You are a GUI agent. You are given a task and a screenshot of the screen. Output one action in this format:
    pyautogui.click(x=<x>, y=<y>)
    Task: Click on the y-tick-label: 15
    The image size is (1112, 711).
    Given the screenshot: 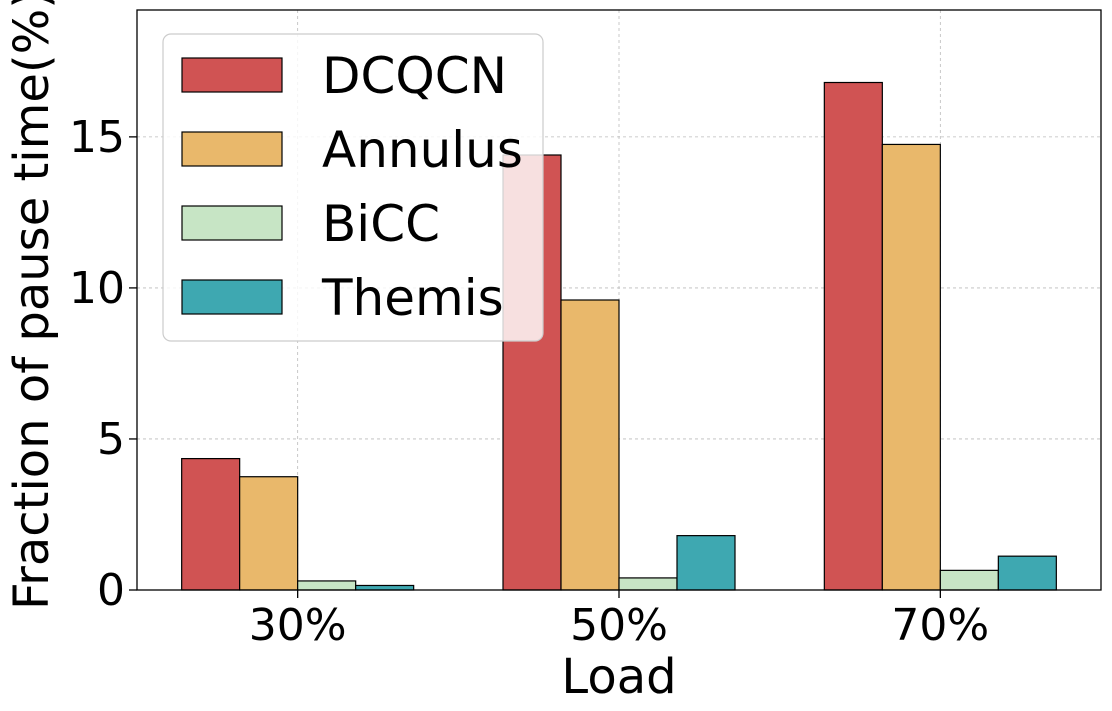 What is the action you would take?
    pyautogui.click(x=97, y=137)
    